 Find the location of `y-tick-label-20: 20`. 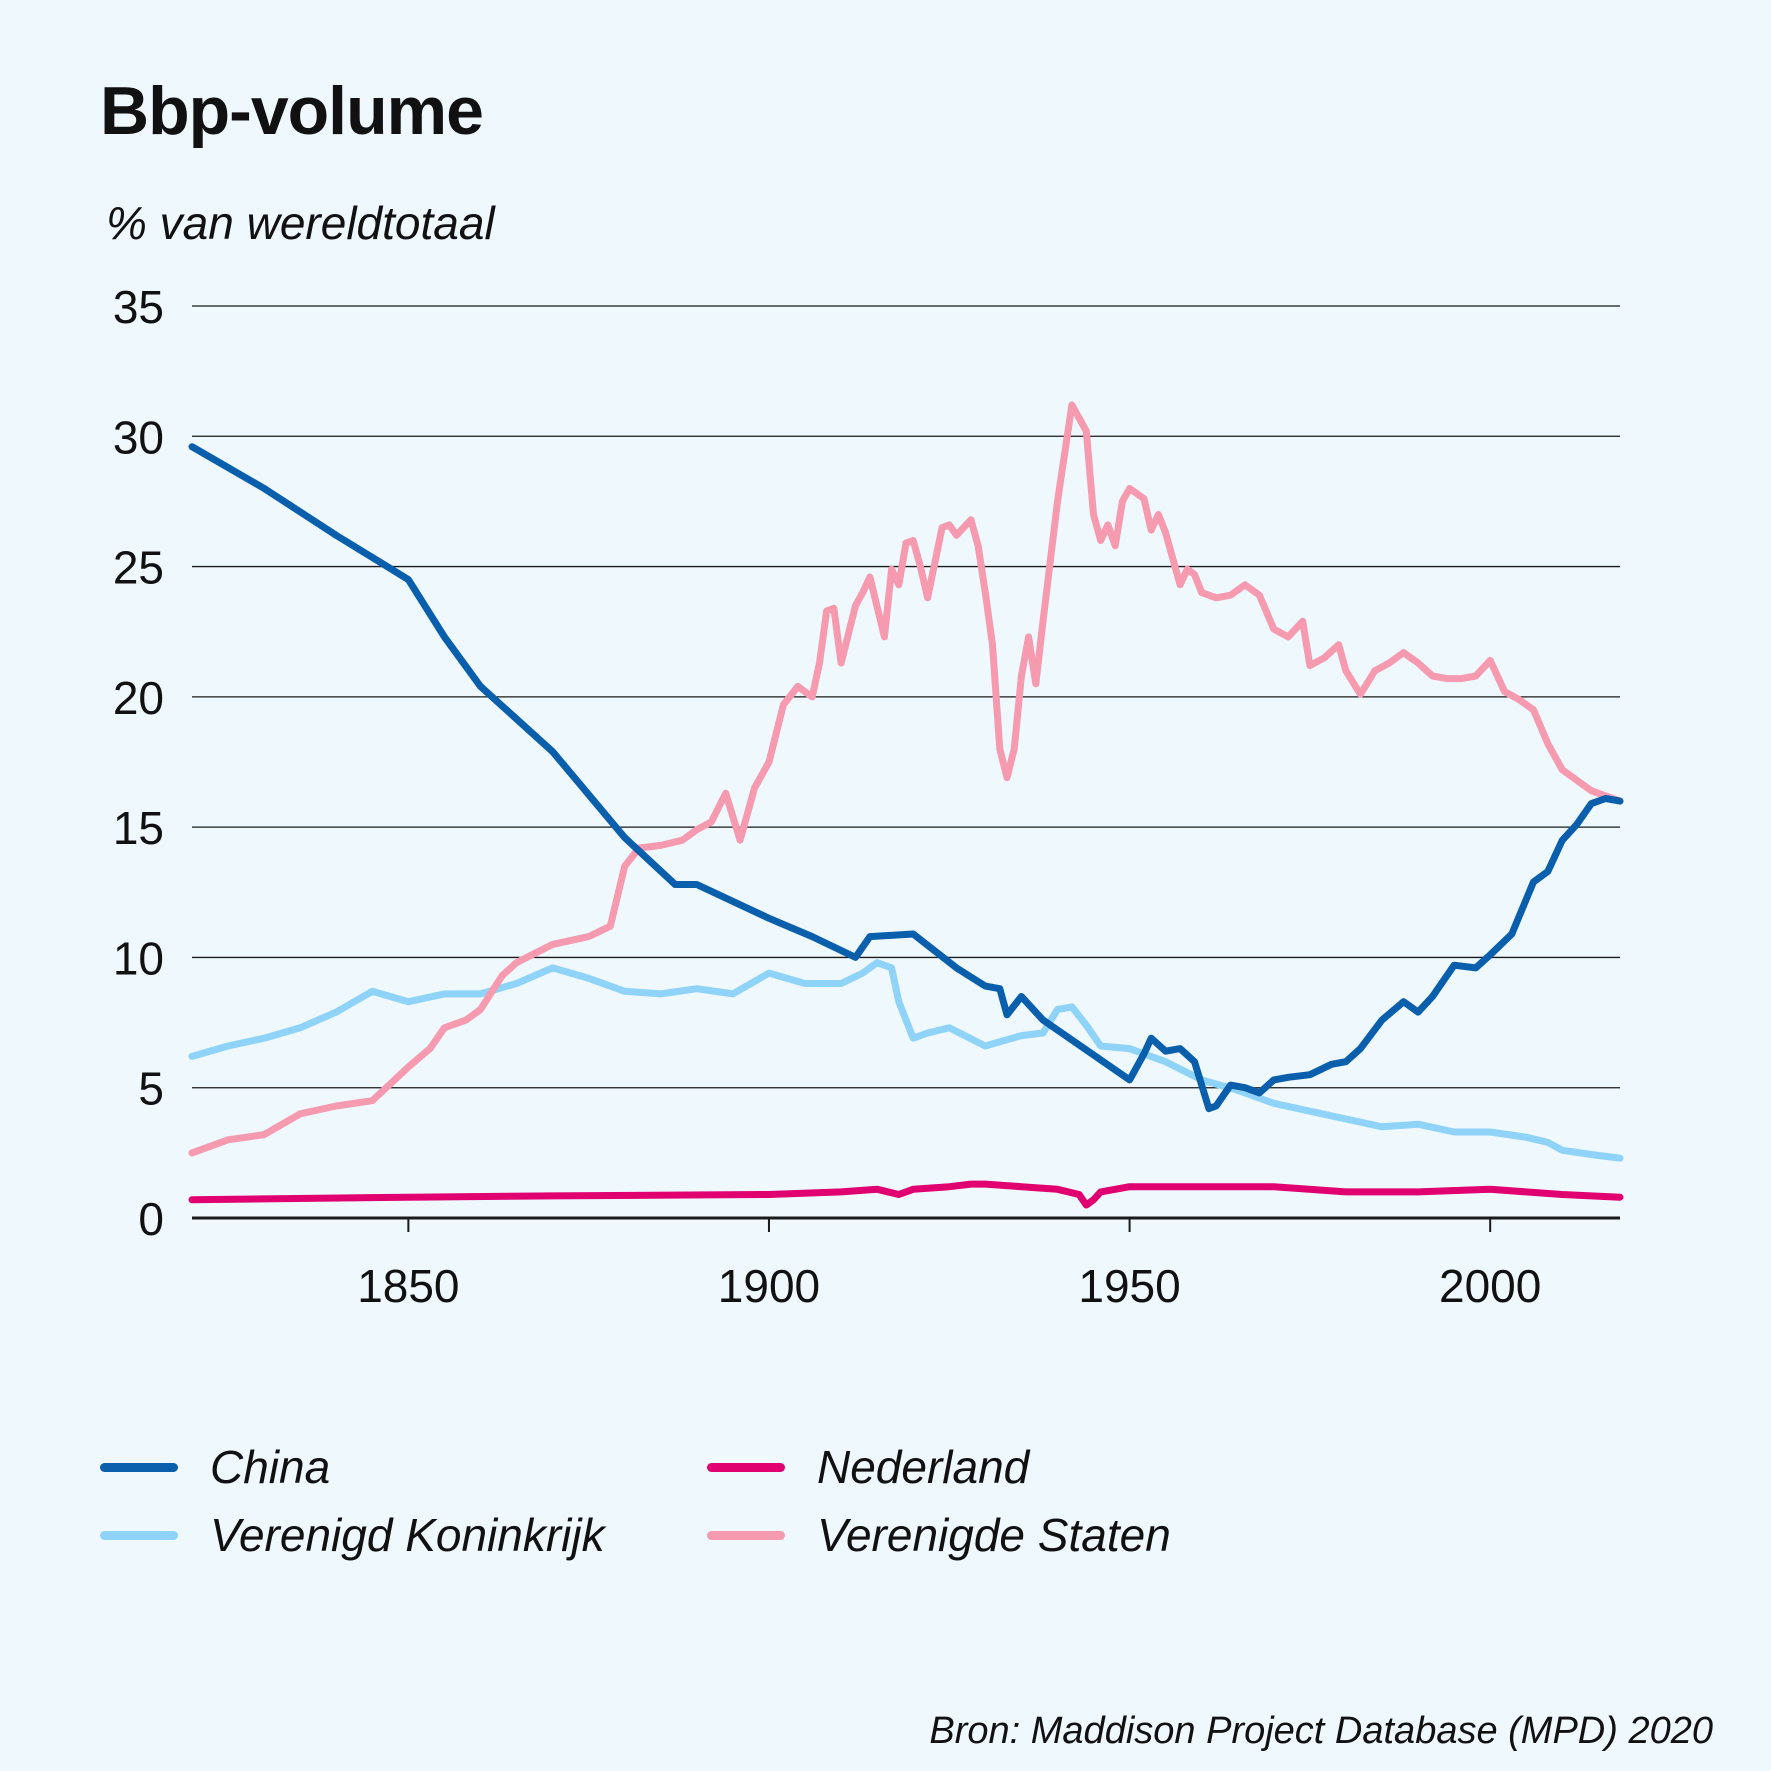

y-tick-label-20: 20 is located at coordinates (138, 698).